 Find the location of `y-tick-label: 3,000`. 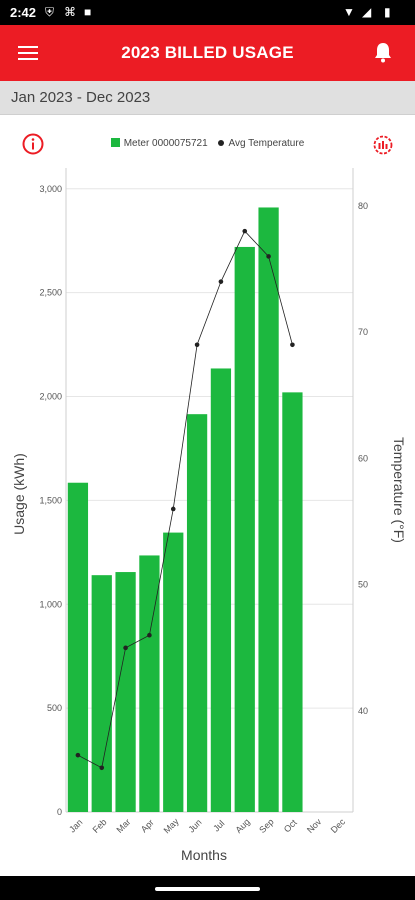

y-tick-label: 3,000 is located at coordinates (50, 189).